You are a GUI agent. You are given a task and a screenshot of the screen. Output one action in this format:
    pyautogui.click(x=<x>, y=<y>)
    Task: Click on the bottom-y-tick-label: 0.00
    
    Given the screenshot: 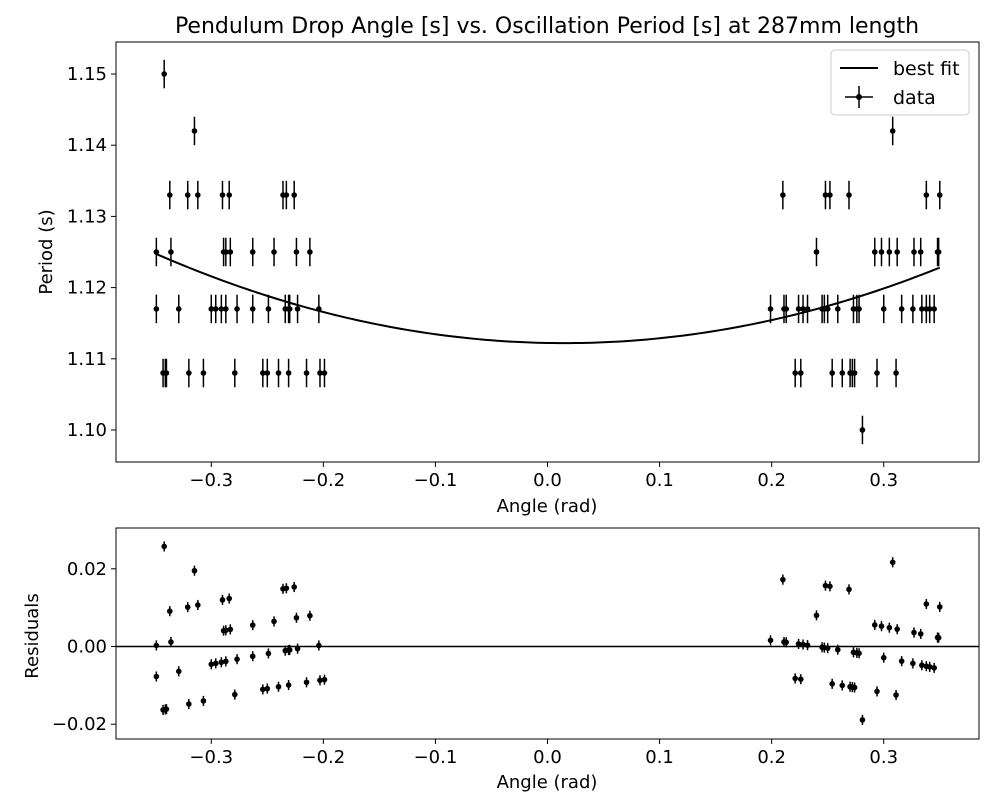 What is the action you would take?
    pyautogui.click(x=87, y=647)
    